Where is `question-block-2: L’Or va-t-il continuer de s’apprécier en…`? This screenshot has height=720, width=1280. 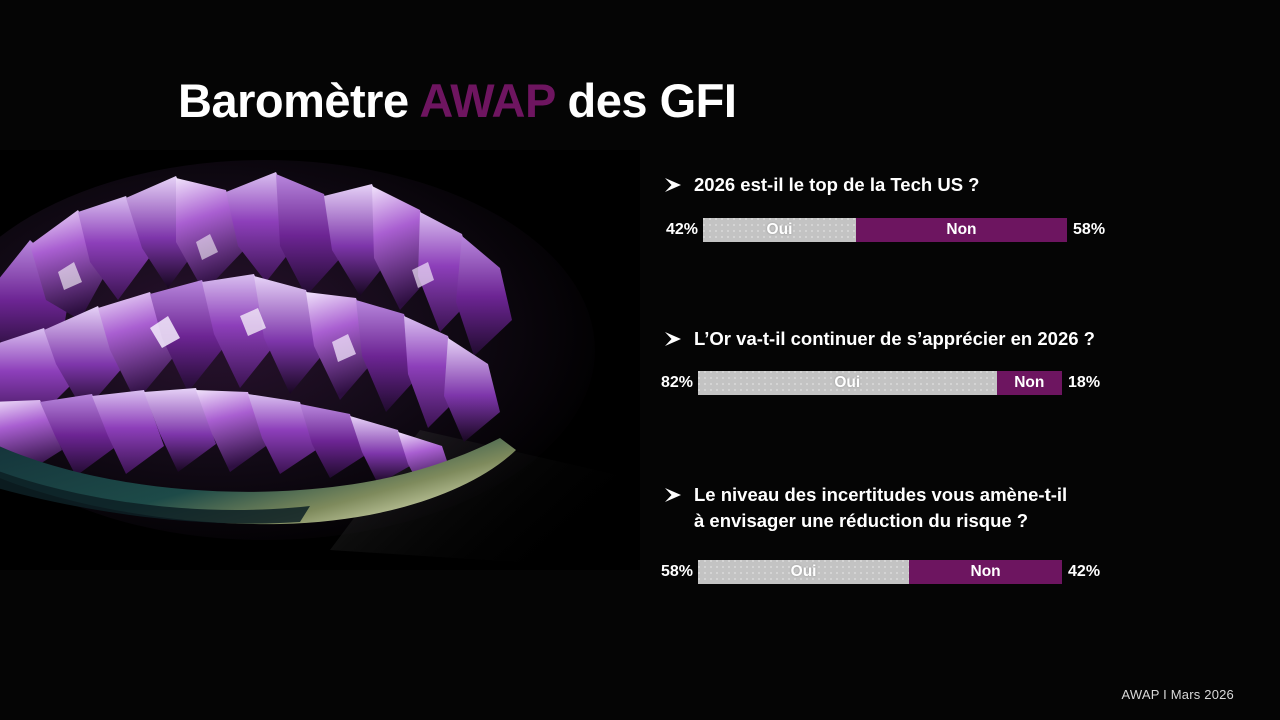 question-block-2: L’Or va-t-il continuer de s’apprécier en… is located at coordinates (962, 339).